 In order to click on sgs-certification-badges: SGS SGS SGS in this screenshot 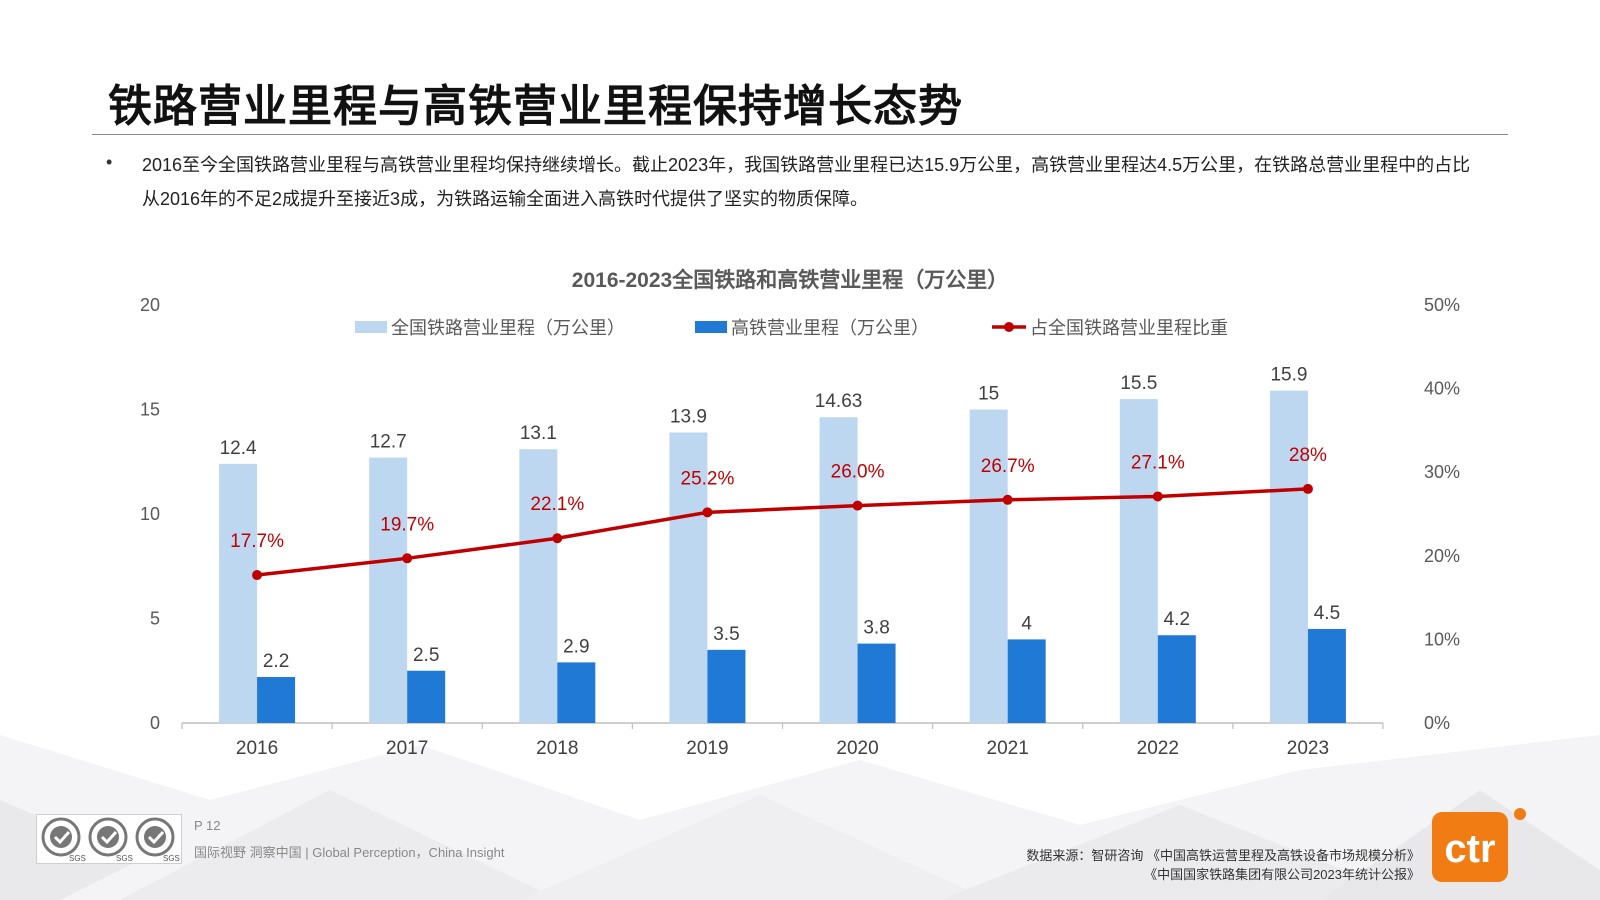, I will do `click(109, 839)`.